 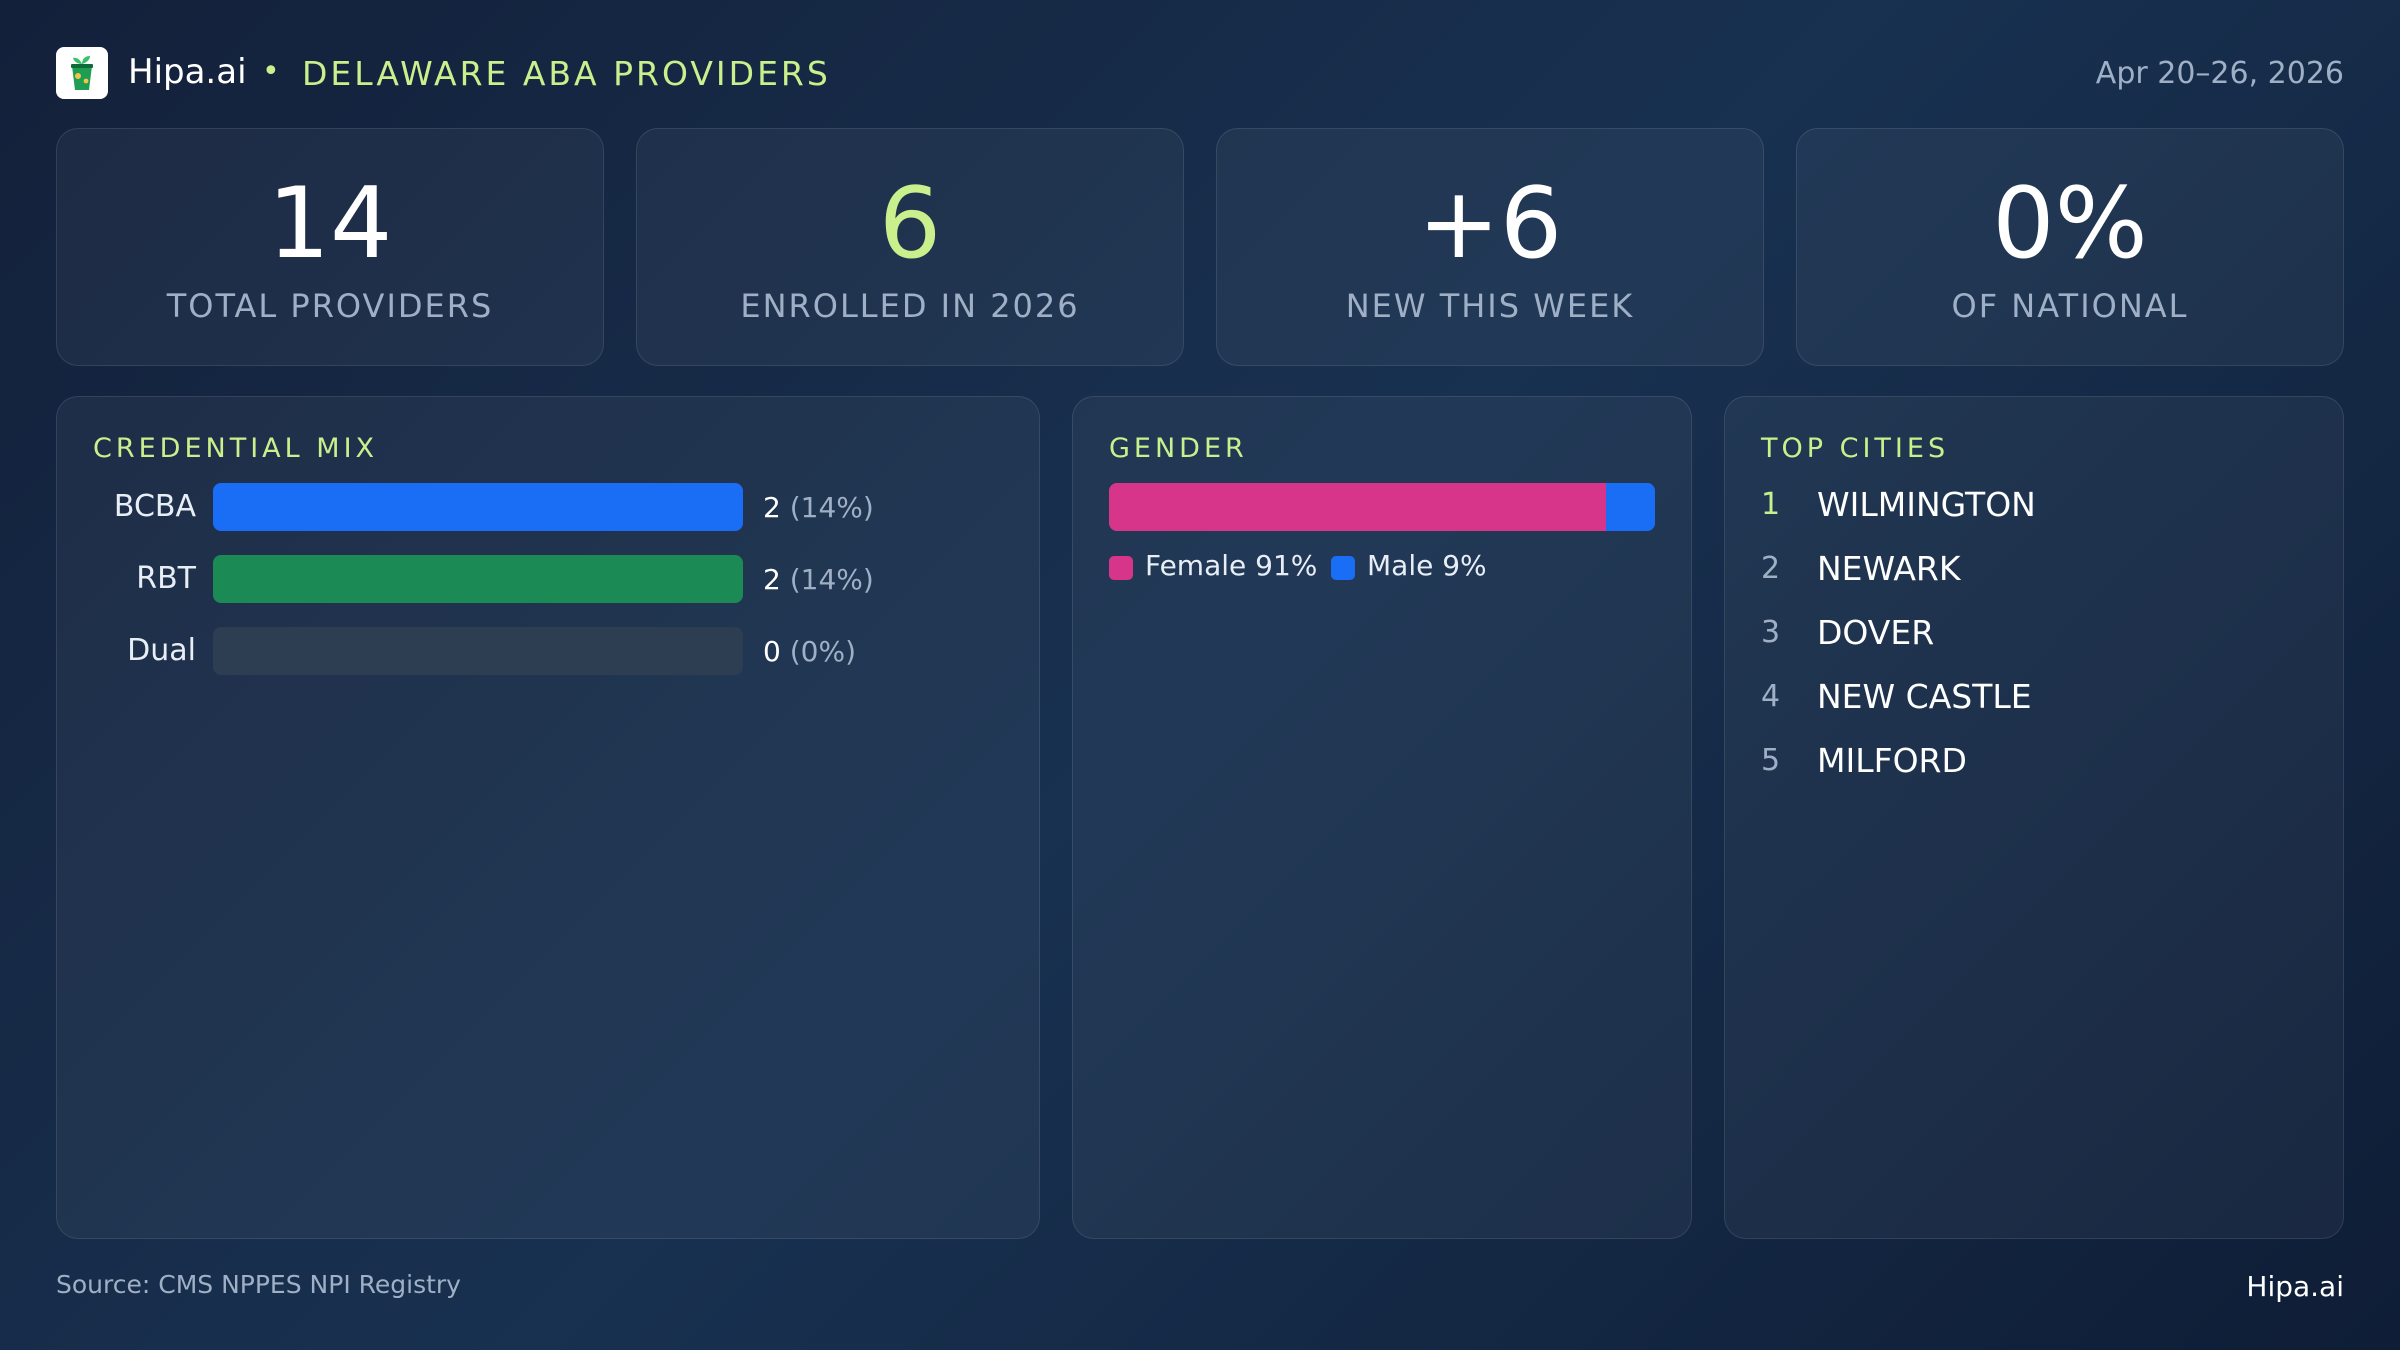 I want to click on gender-male-segment, so click(x=1630, y=507).